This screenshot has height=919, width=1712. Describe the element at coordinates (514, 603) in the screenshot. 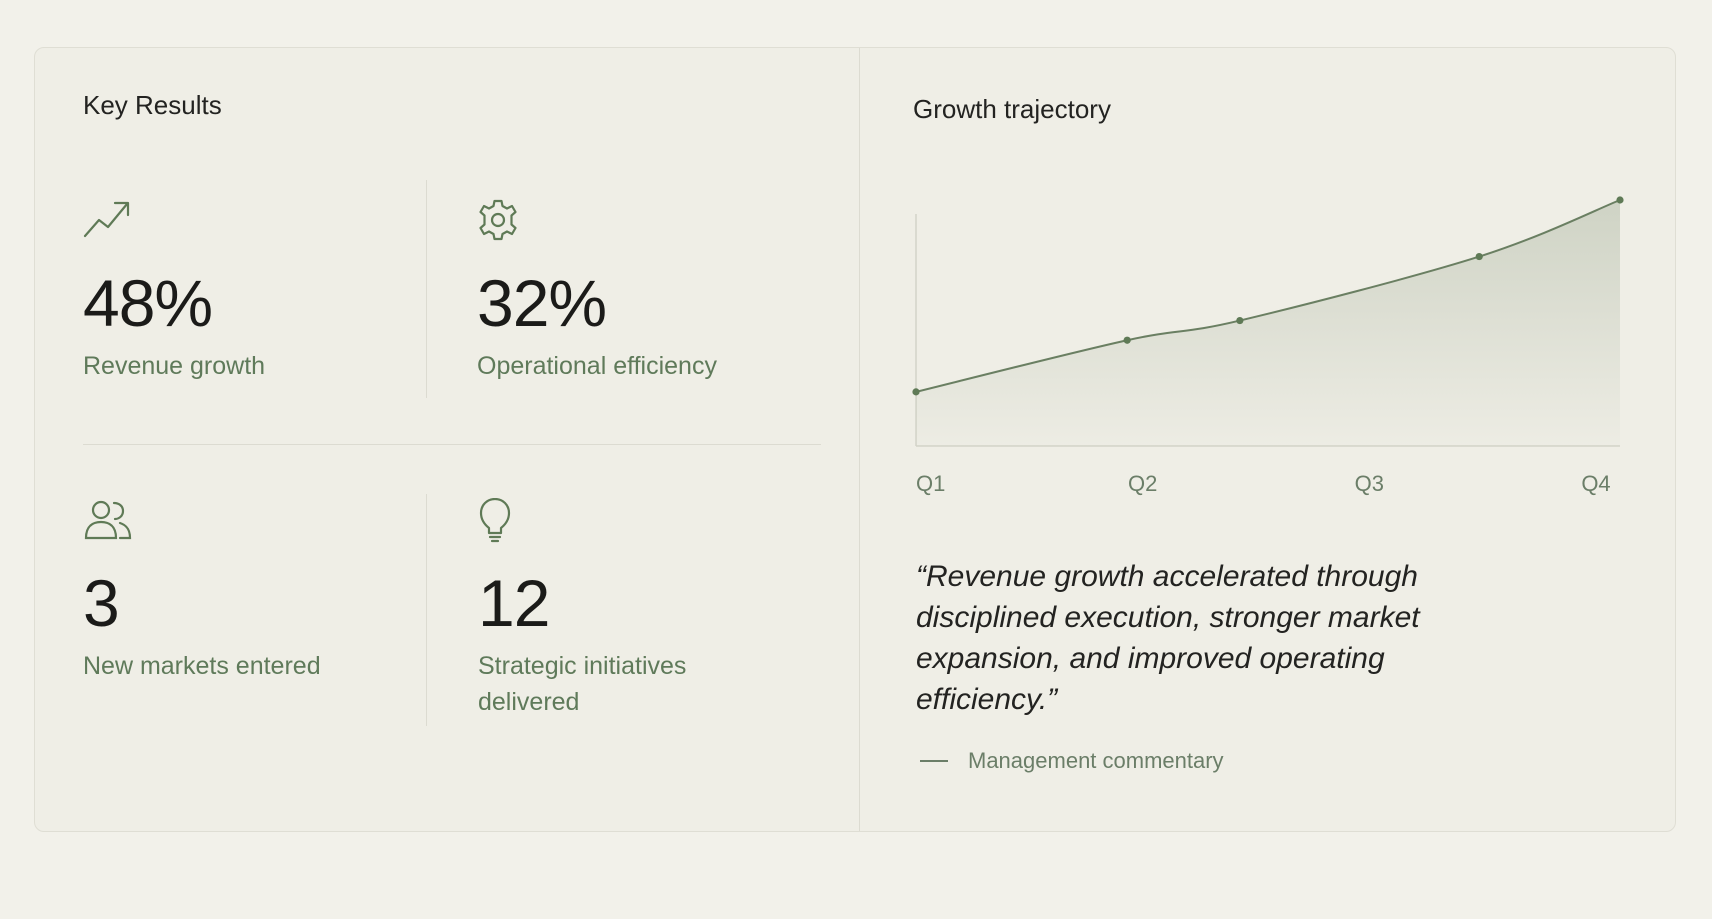

I see `kpi-value: 12` at that location.